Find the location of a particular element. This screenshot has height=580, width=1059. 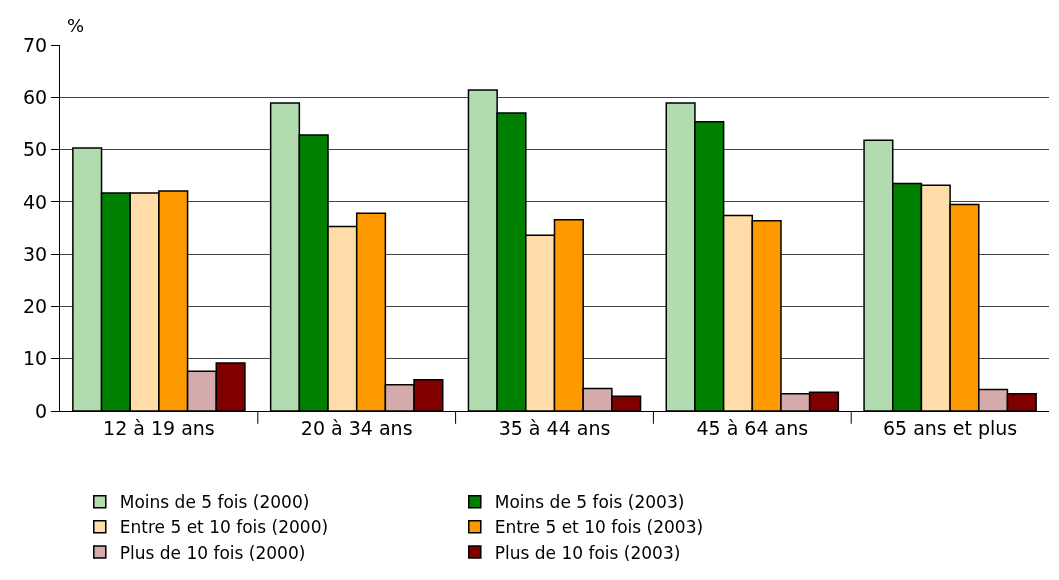

x-tick-label: 65 ans et plus is located at coordinates (950, 427).